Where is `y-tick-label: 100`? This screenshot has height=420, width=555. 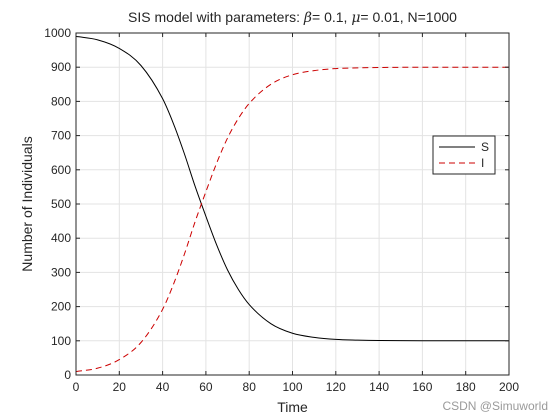
y-tick-label: 100 is located at coordinates (61, 341).